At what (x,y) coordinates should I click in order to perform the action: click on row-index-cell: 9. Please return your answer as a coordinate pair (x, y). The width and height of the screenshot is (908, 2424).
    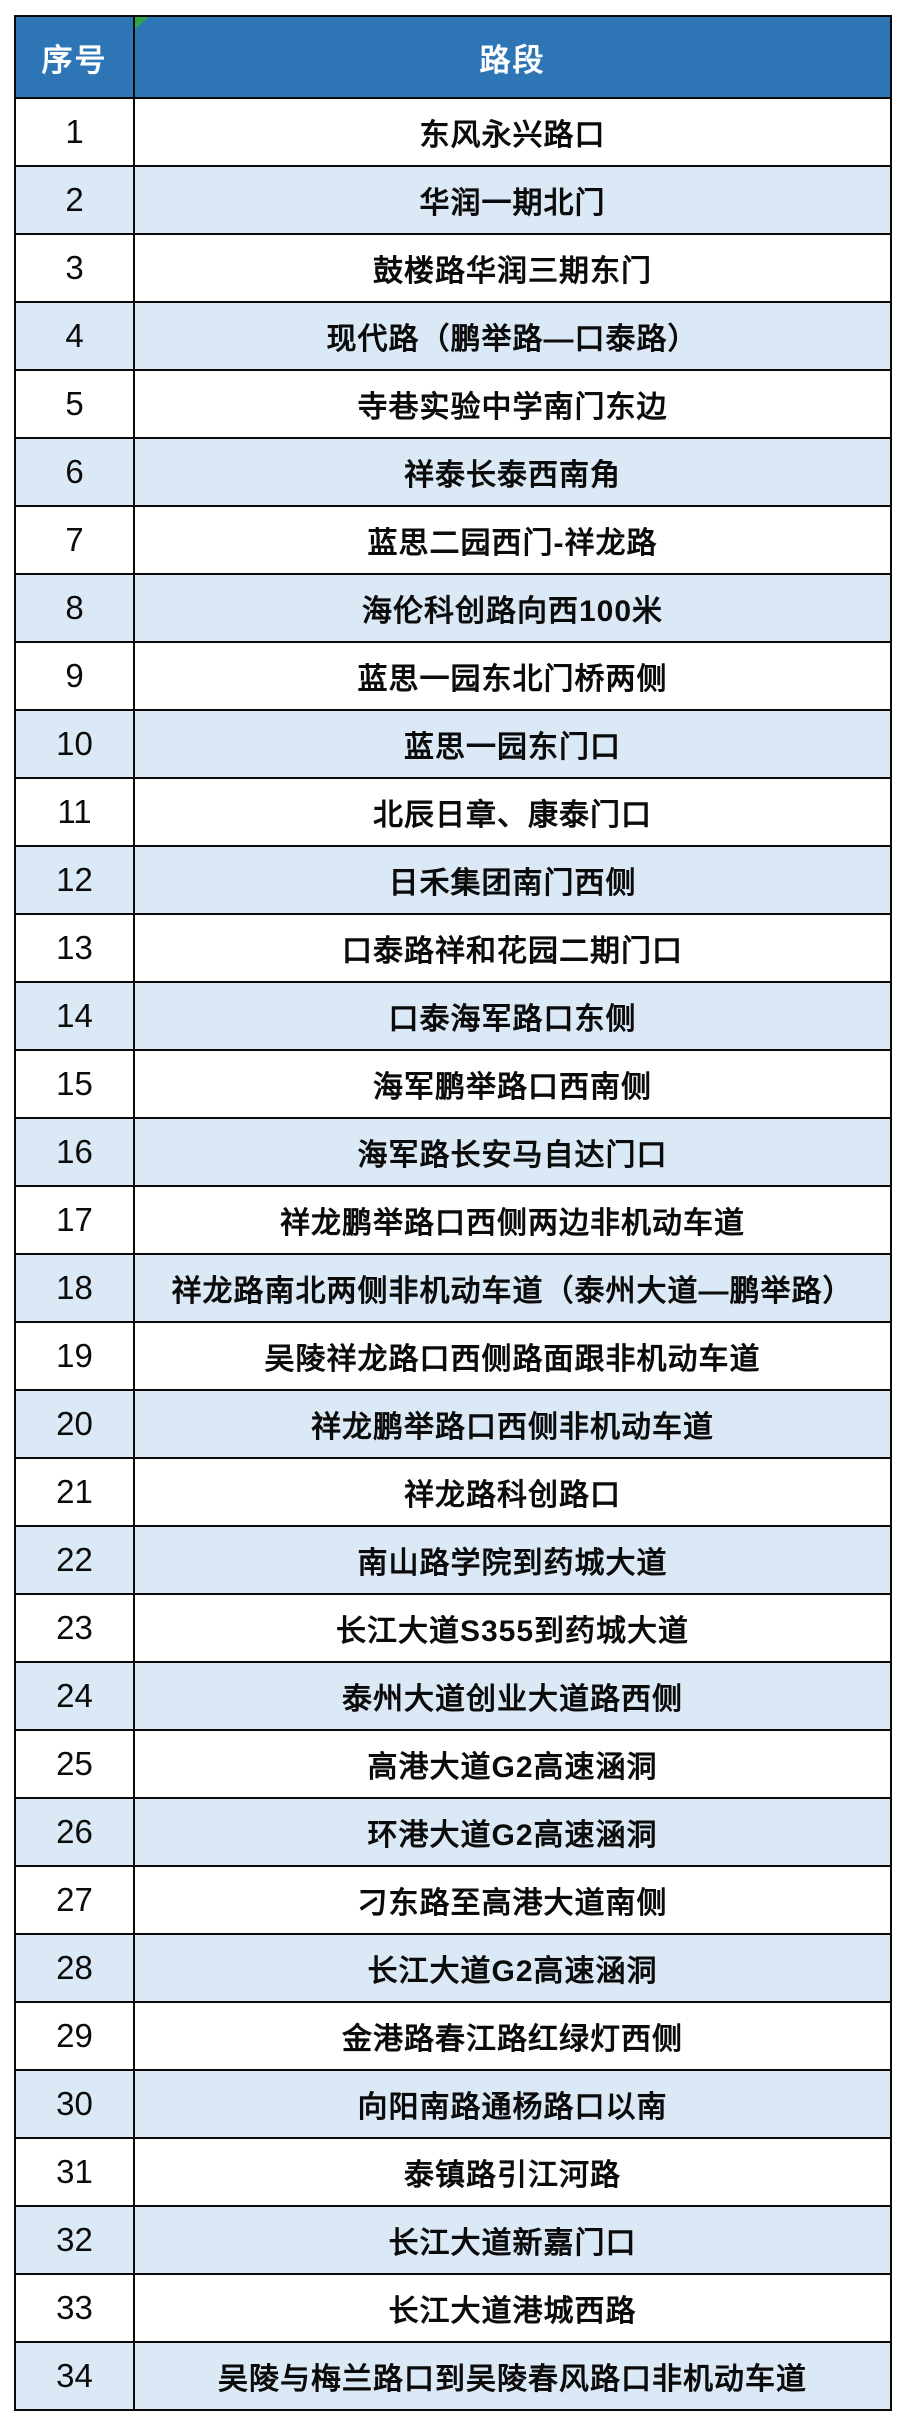
    Looking at the image, I should click on (74, 676).